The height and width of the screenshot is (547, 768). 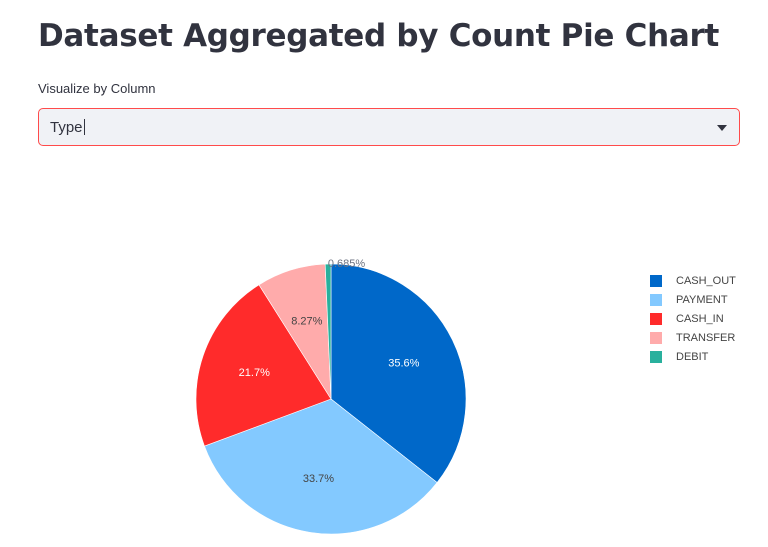 What do you see at coordinates (328, 331) in the screenshot?
I see `pie-slice-debit` at bounding box center [328, 331].